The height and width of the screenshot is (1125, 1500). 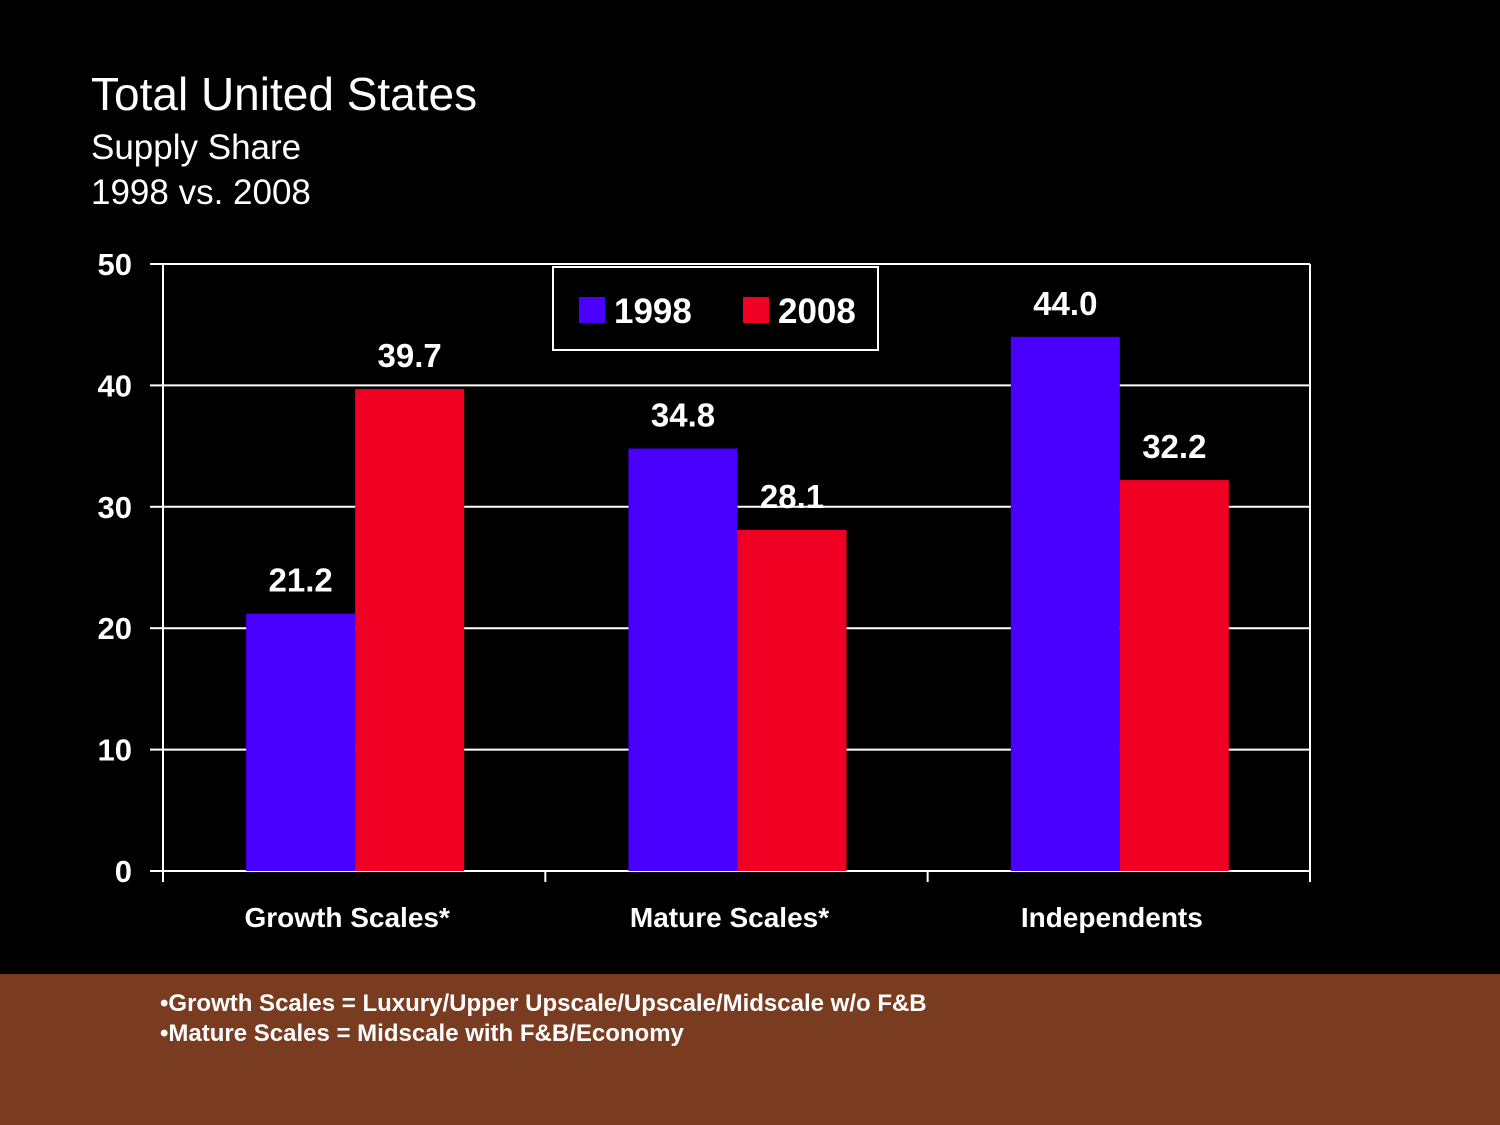 I want to click on legend-box, so click(x=715, y=308).